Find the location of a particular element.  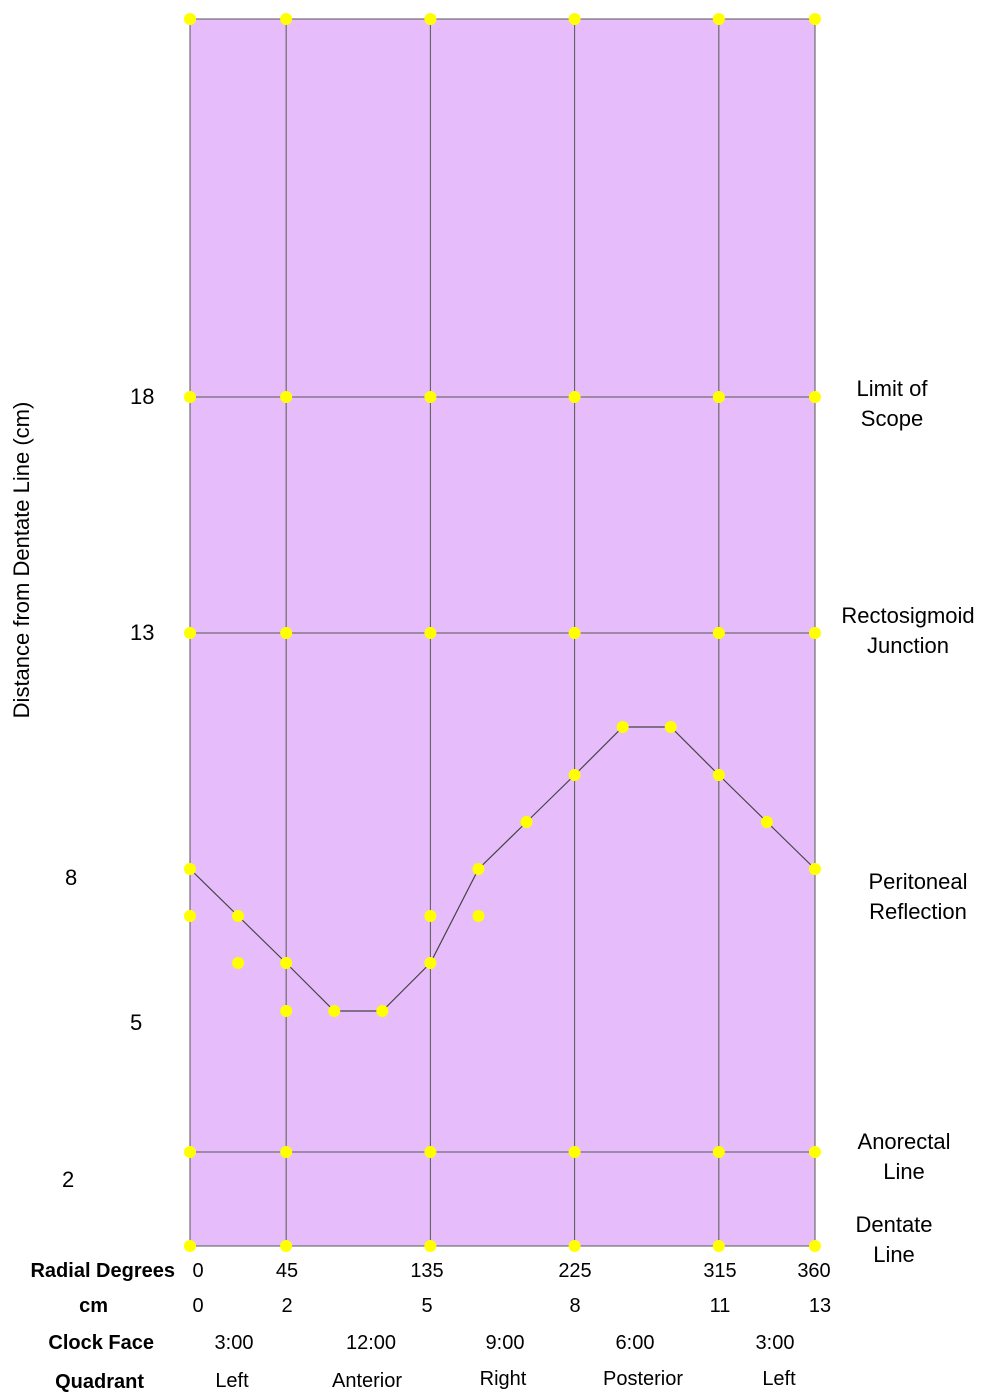

y-tick-label: 13 is located at coordinates (142, 632).